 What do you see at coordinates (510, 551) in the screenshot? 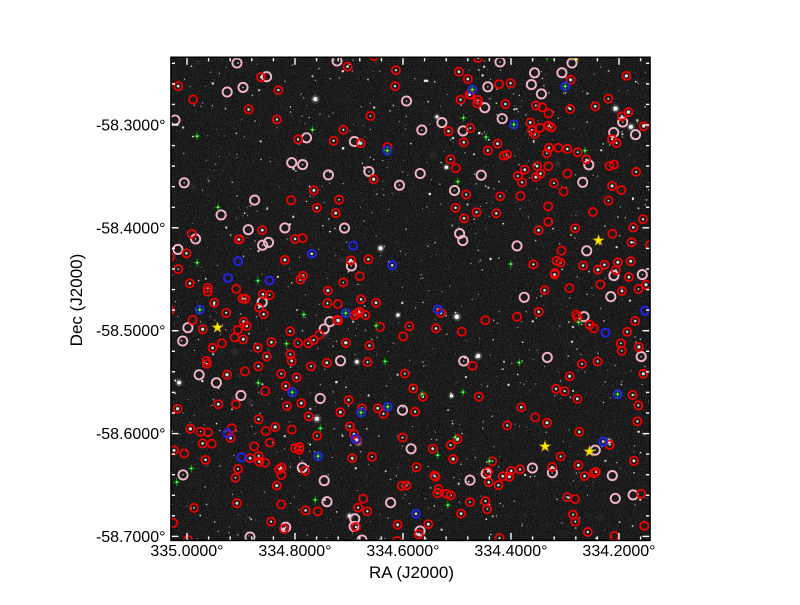
I see `svg-text: 334.4000°` at bounding box center [510, 551].